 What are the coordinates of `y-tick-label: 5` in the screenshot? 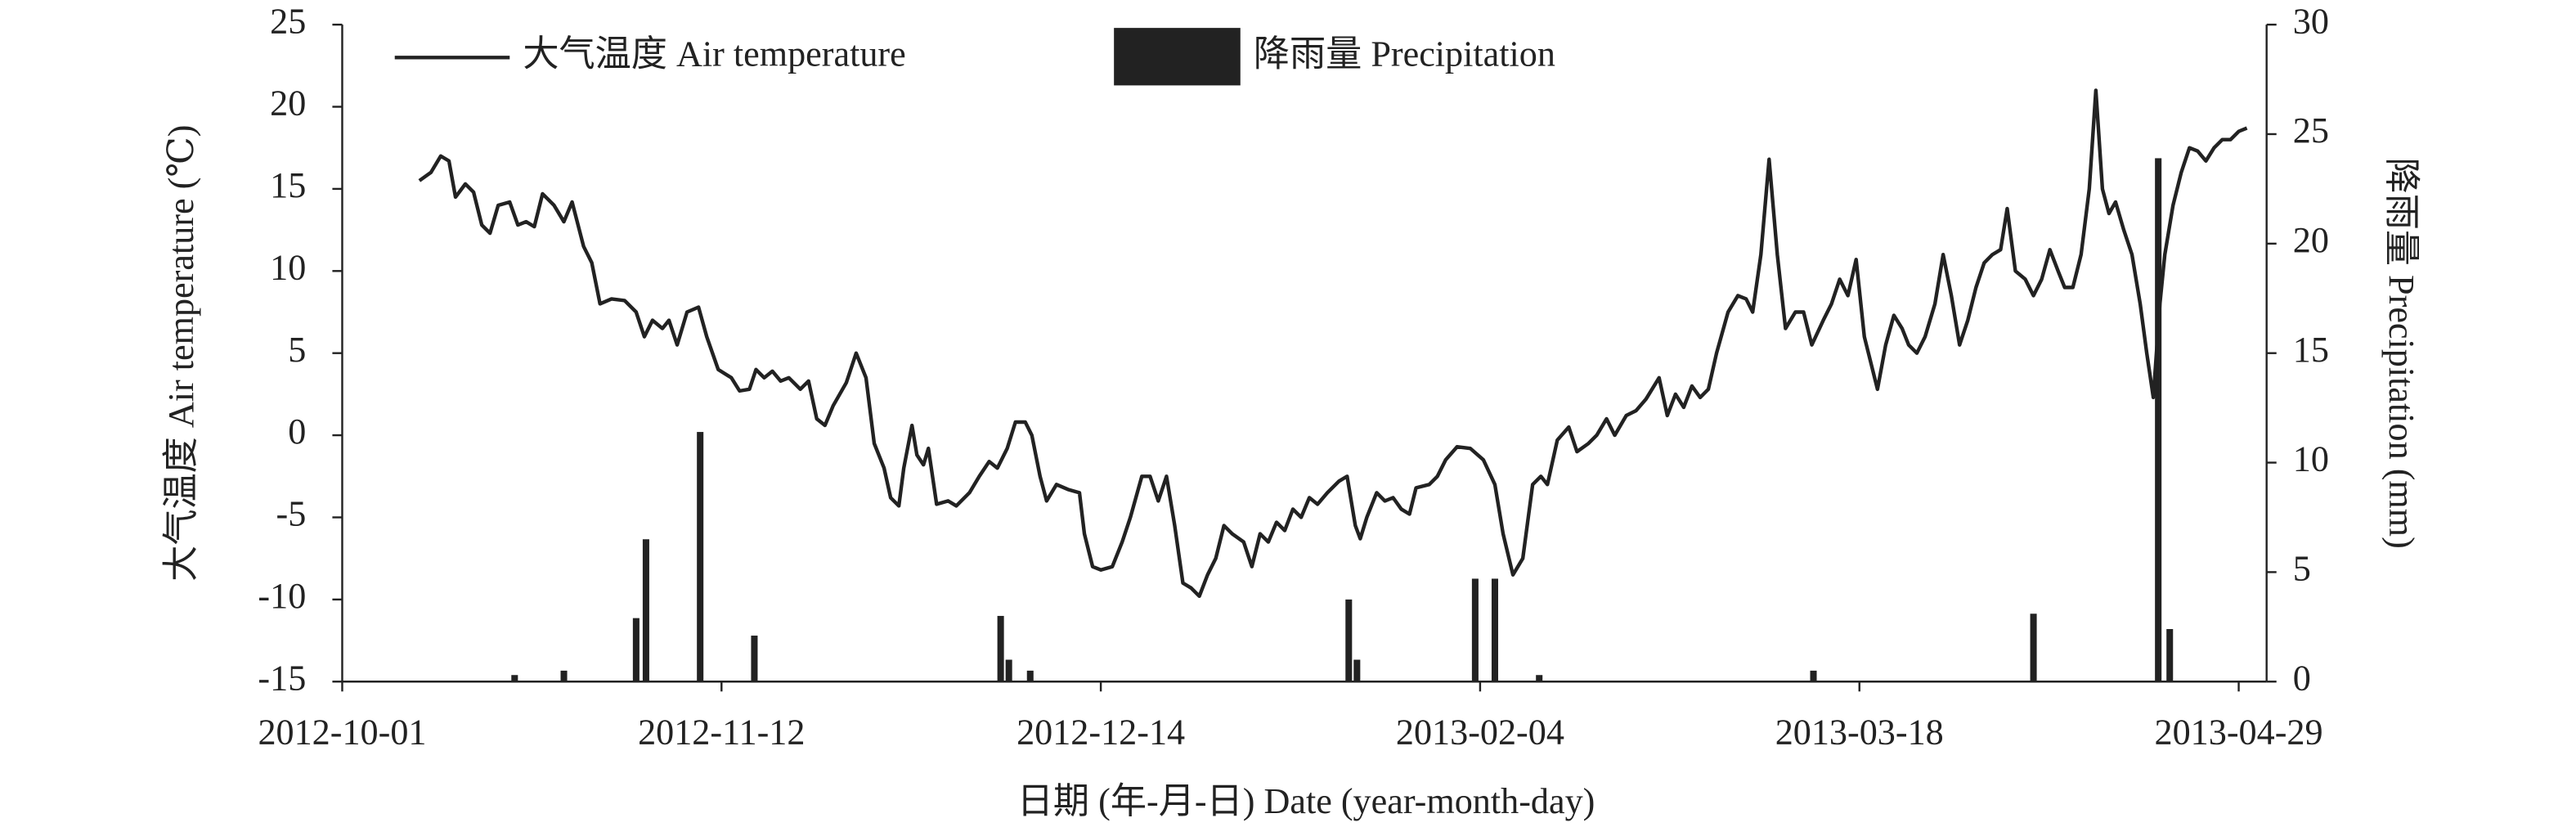 It's located at (297, 350).